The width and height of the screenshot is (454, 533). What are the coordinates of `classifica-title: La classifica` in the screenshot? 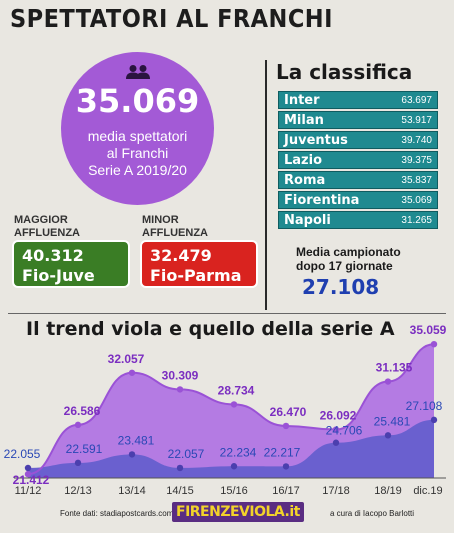 It's located at (344, 72).